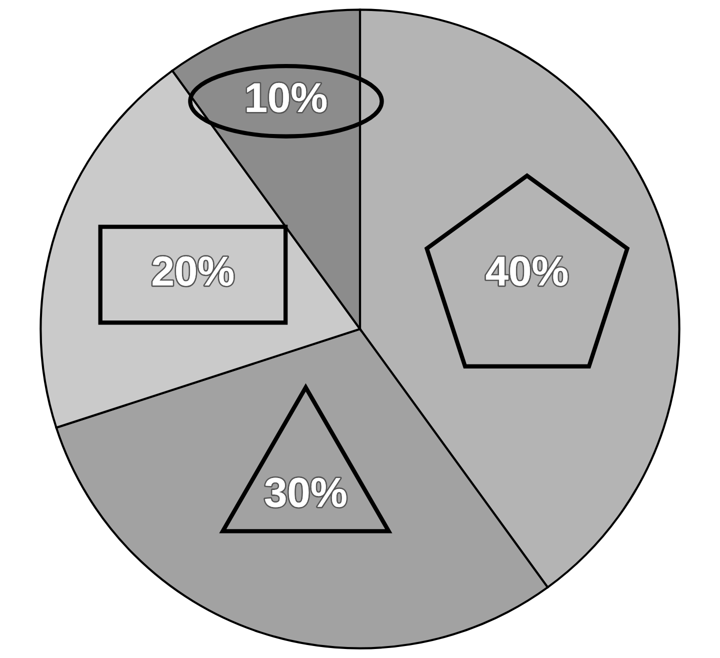  I want to click on data-label: 20%, so click(193, 271).